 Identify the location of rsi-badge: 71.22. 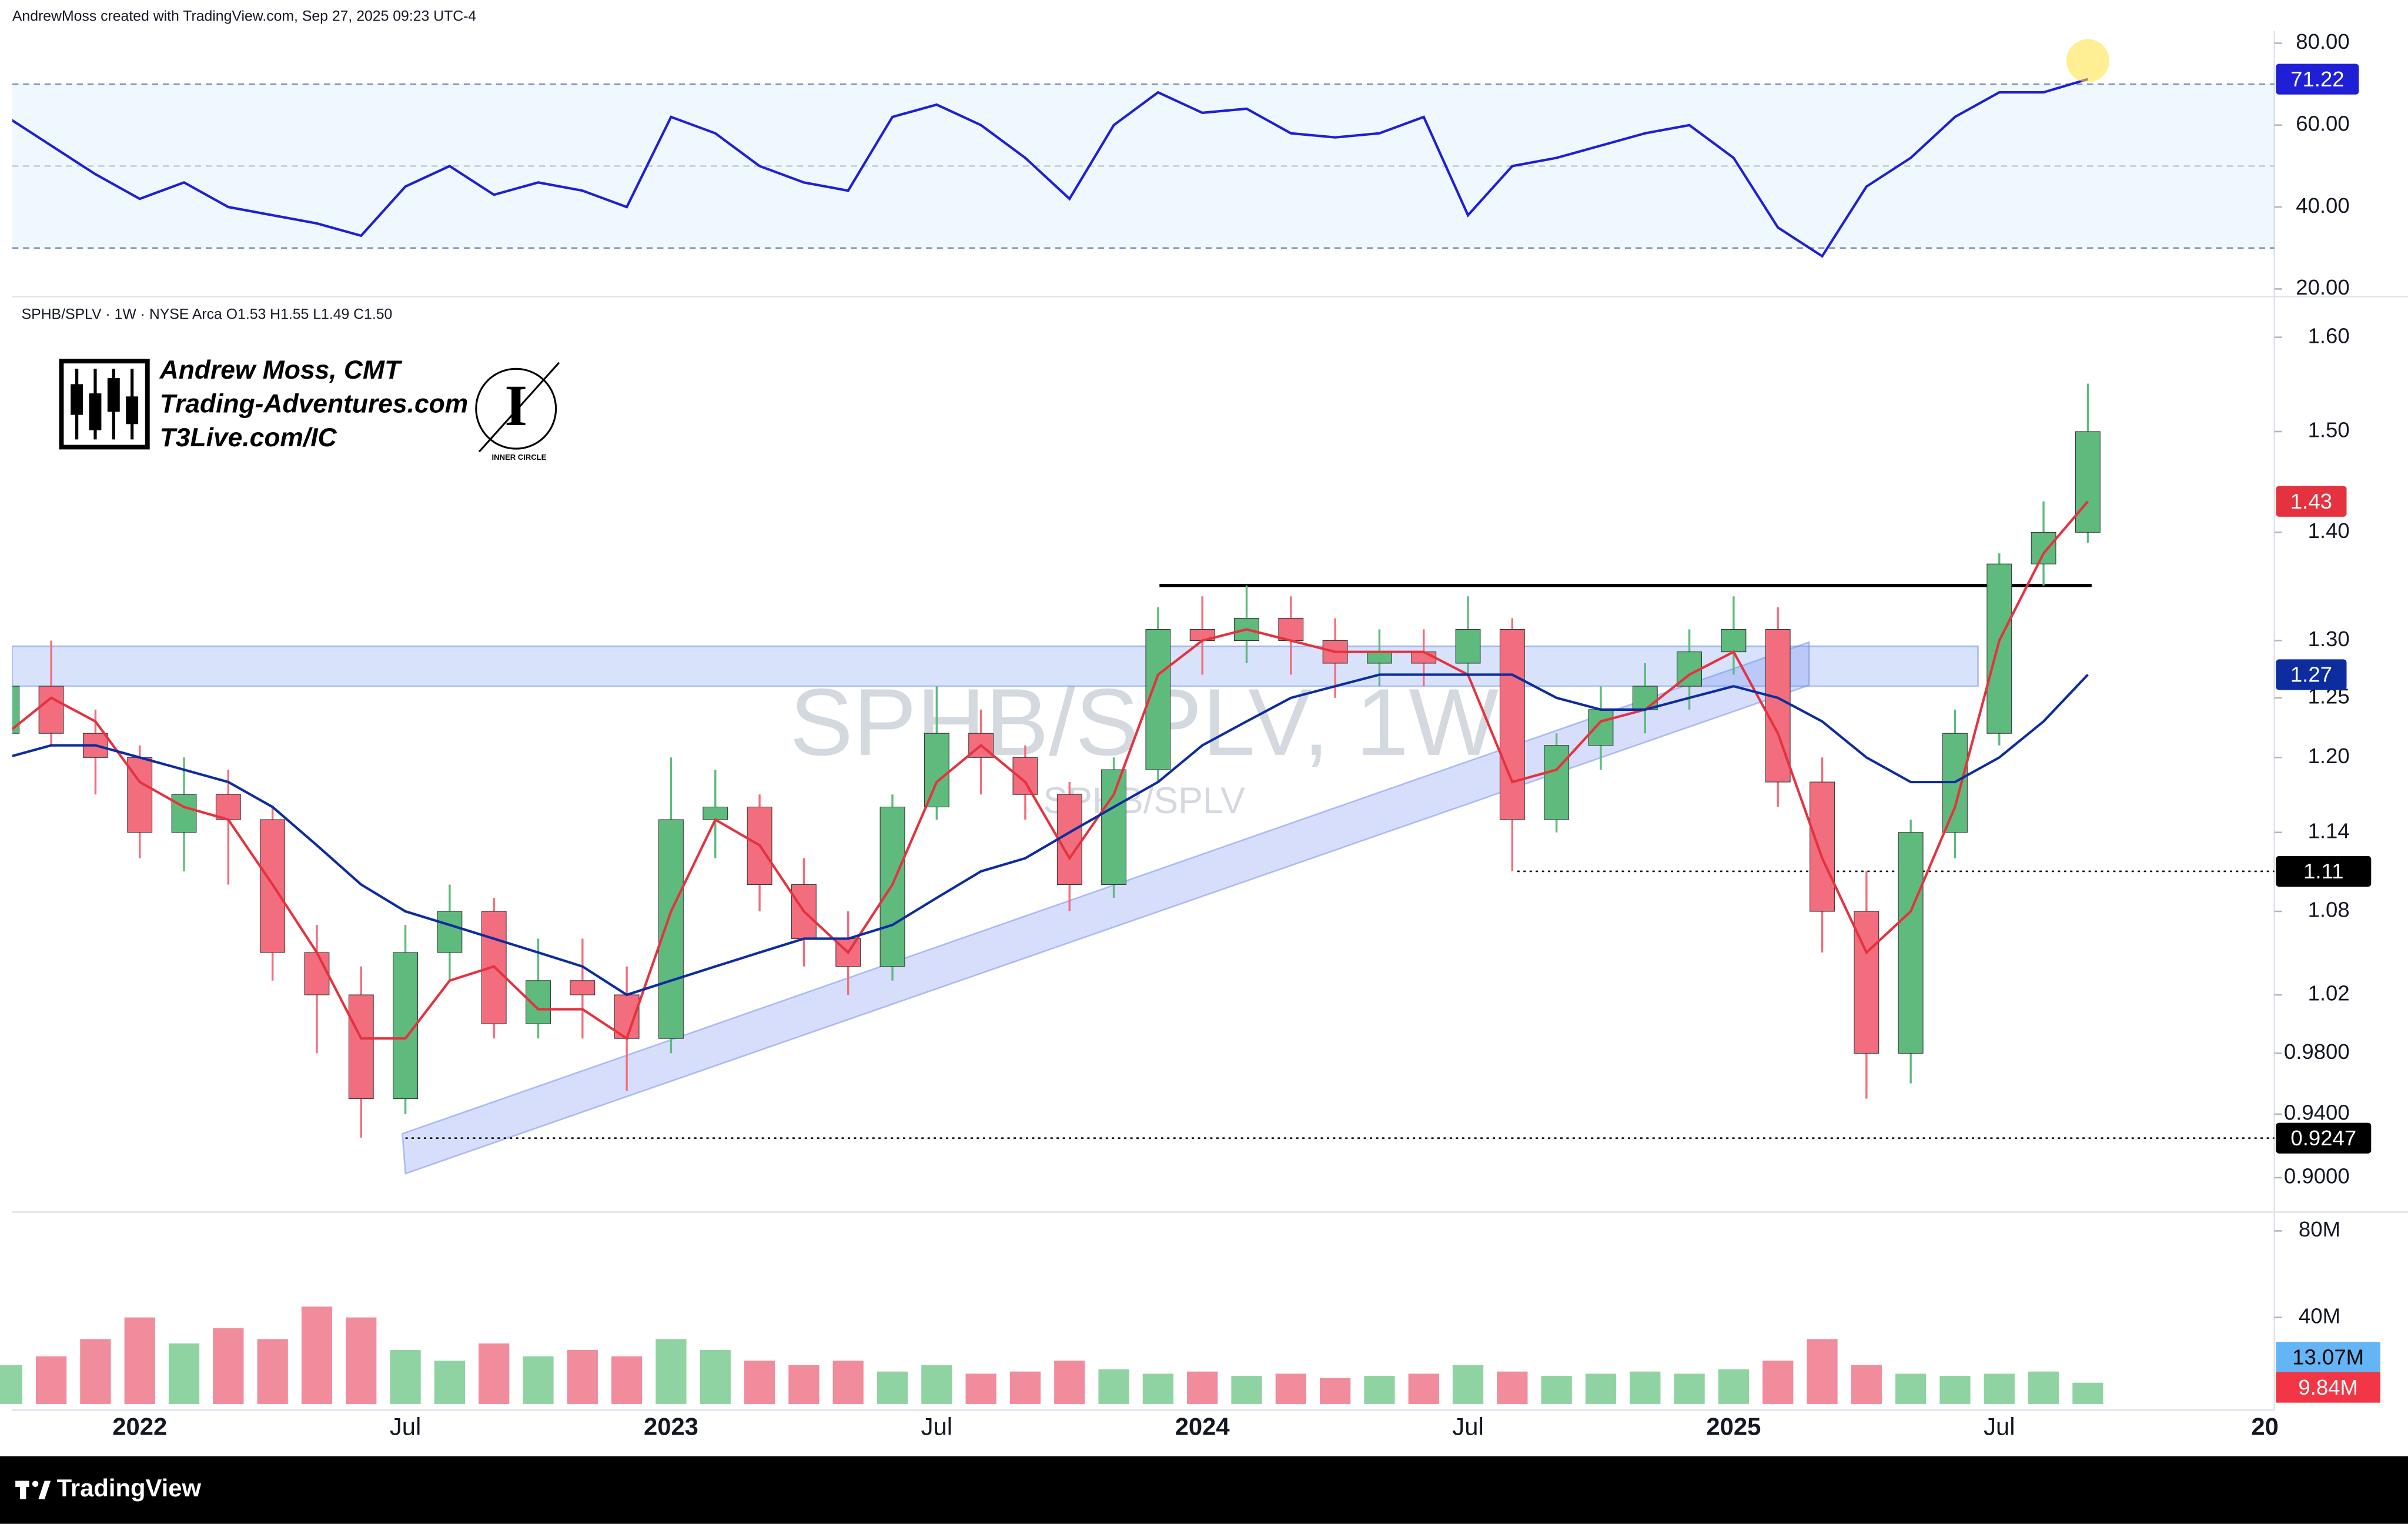
(2317, 79).